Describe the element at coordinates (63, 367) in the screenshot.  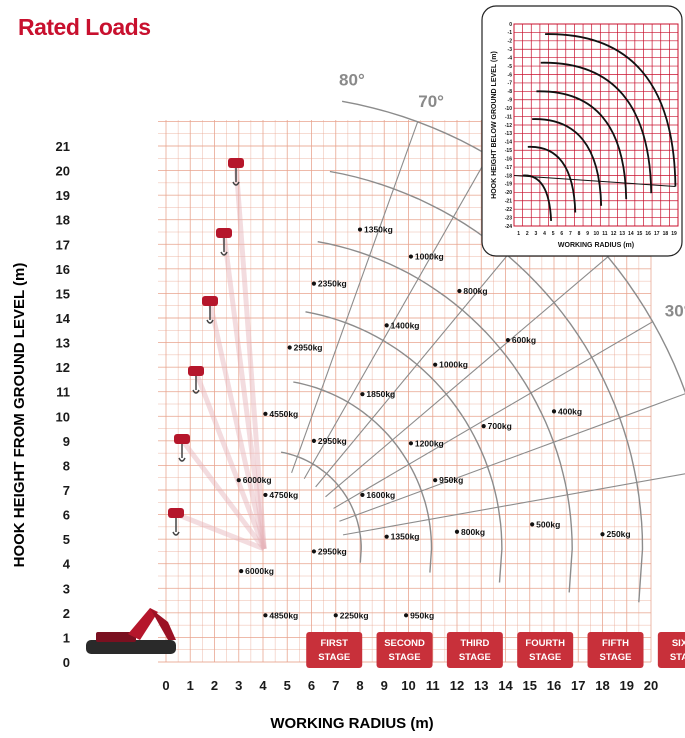
I see `y-tick-label: 12` at that location.